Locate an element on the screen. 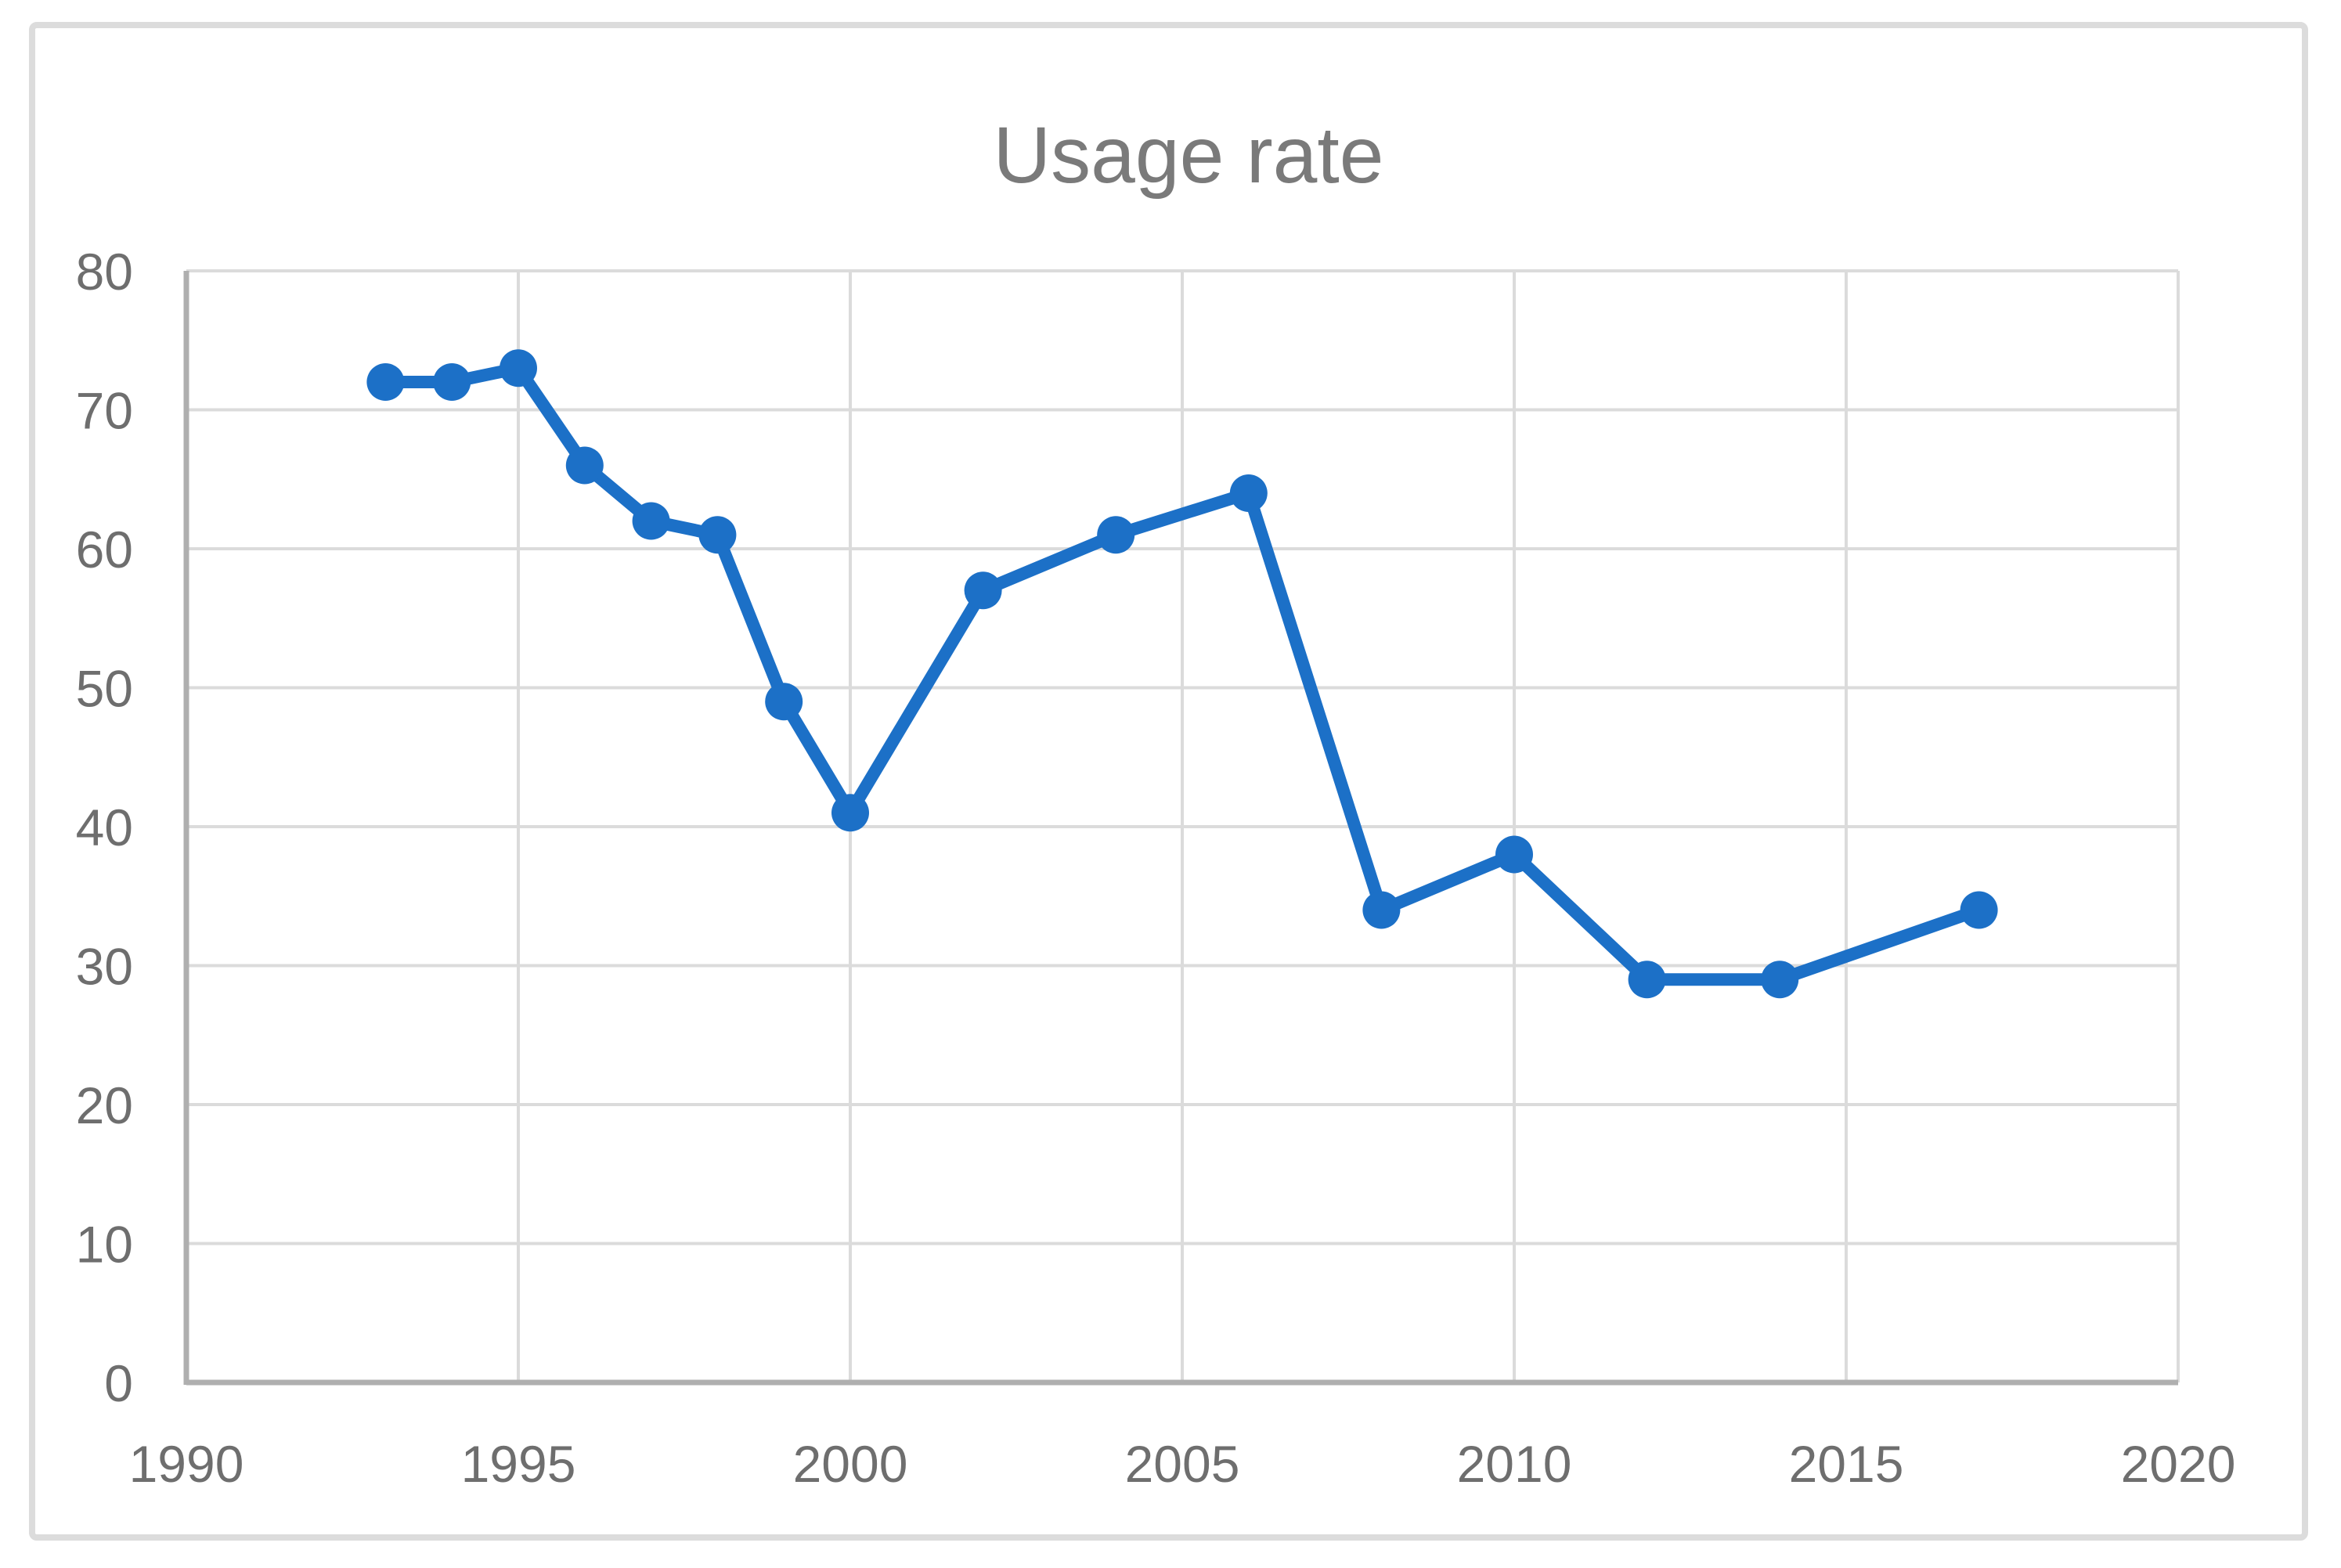 This screenshot has height=1568, width=2341. y-tick-label-70: 70 is located at coordinates (104, 411).